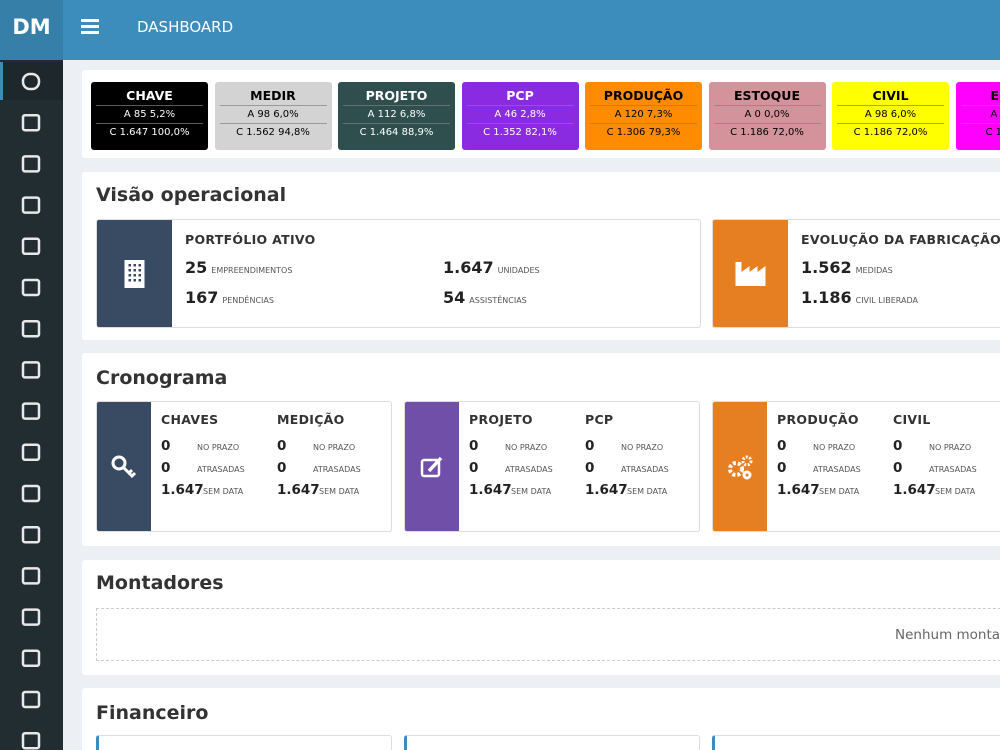 This screenshot has width=1000, height=750. Describe the element at coordinates (160, 583) in the screenshot. I see `section-title: Montadores` at that location.